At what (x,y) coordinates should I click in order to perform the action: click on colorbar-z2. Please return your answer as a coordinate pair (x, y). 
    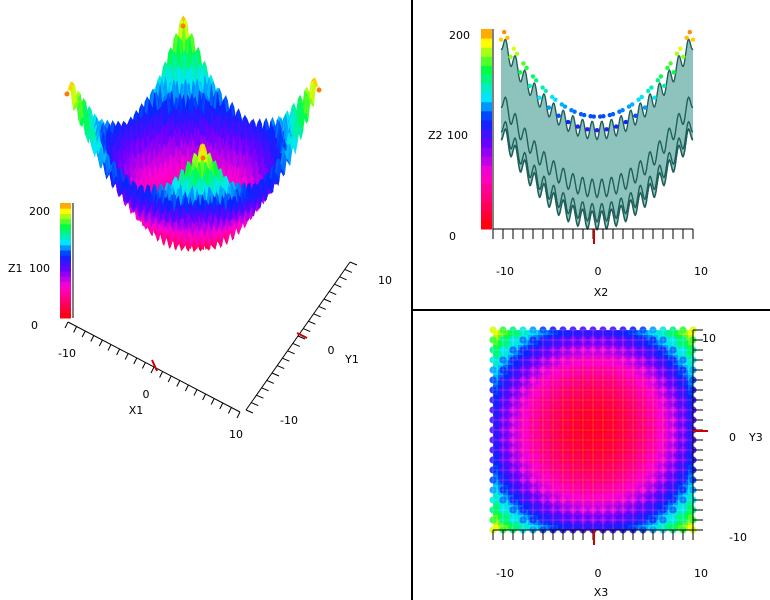
    Looking at the image, I should click on (486, 129).